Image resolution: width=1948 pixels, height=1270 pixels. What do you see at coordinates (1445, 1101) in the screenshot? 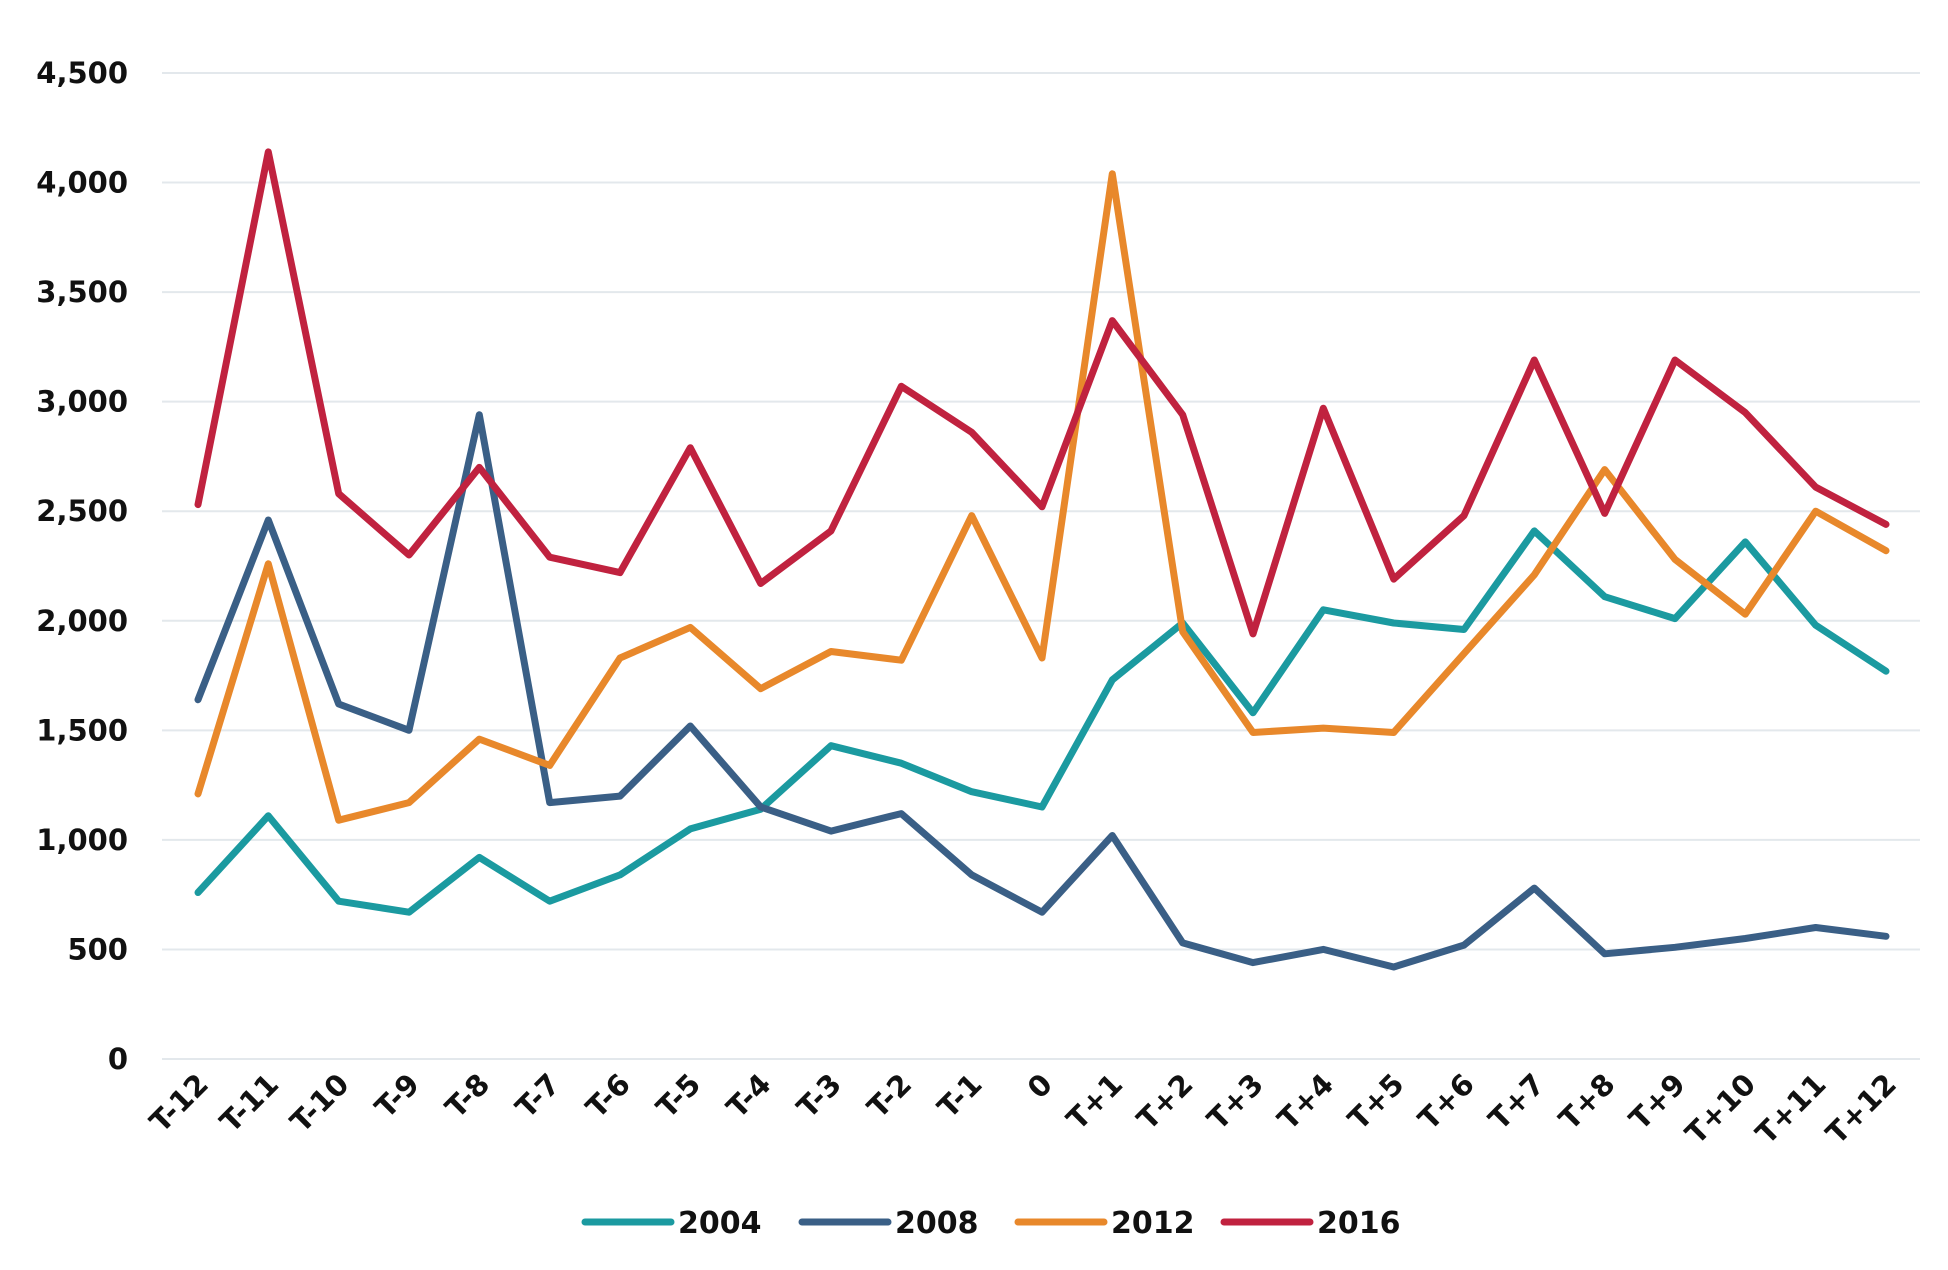
I see `x-tick-label: T+6` at bounding box center [1445, 1101].